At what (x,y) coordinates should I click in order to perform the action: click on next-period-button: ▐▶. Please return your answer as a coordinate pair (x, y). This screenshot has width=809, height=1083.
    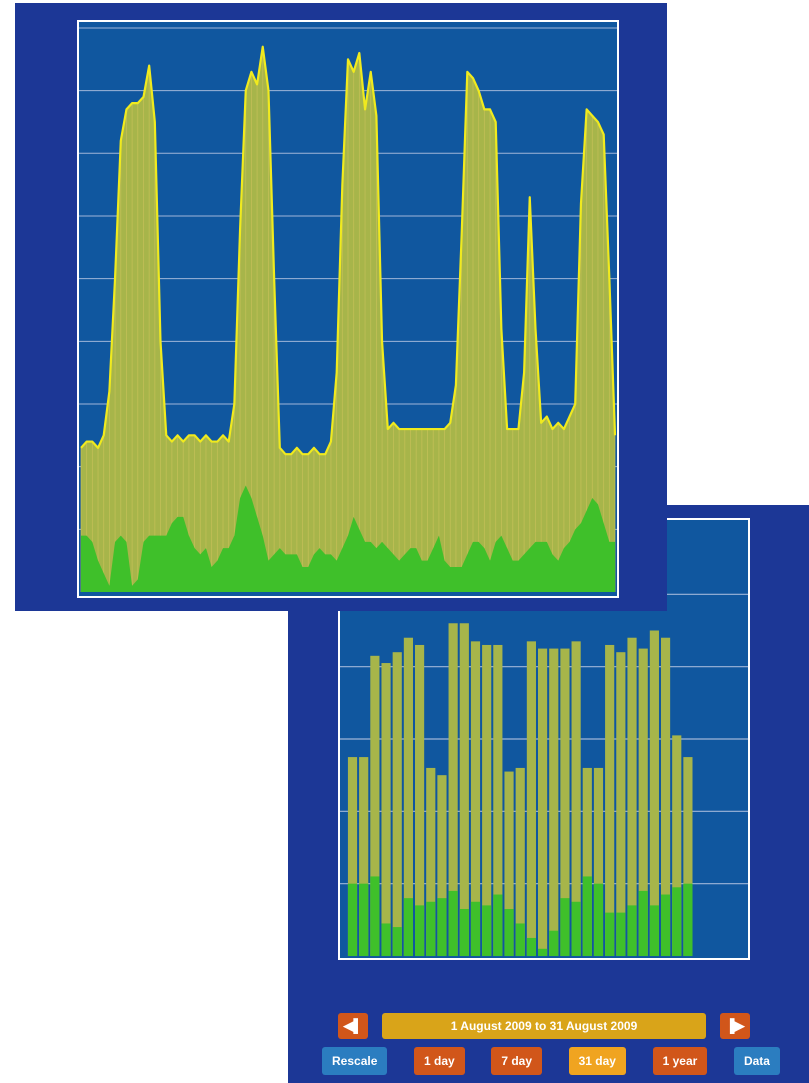
    Looking at the image, I should click on (735, 1026).